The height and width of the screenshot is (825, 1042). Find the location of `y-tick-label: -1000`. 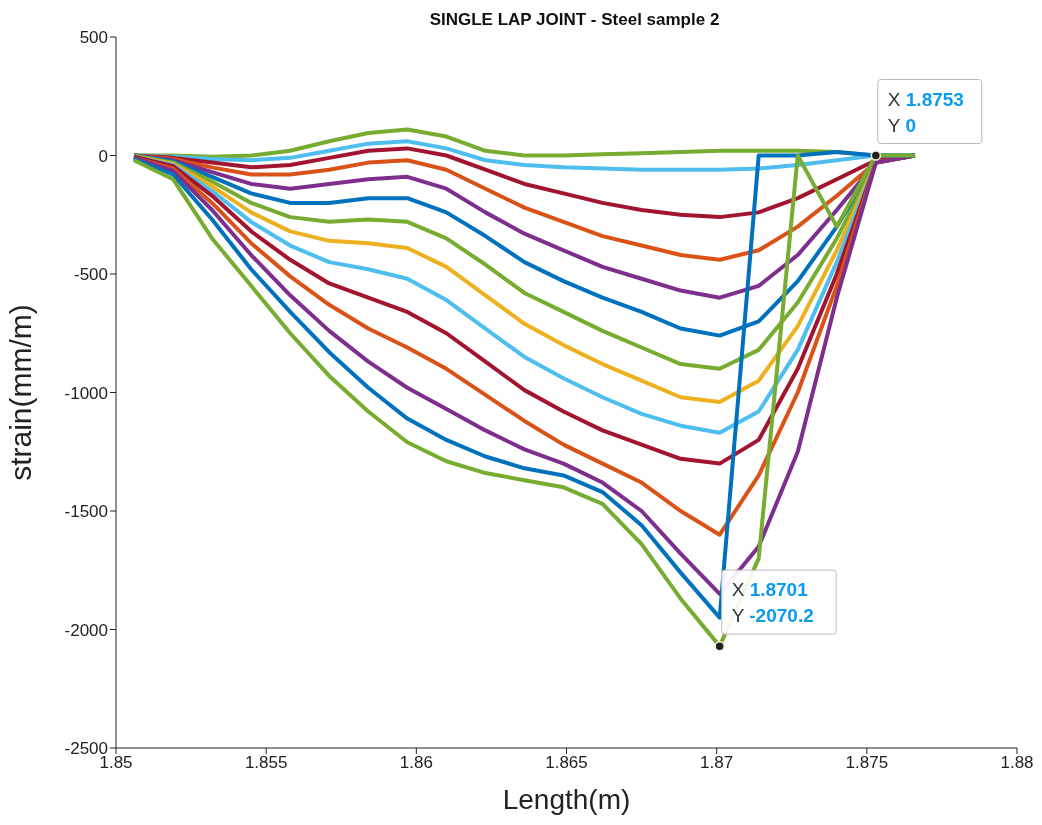

y-tick-label: -1000 is located at coordinates (86, 393).